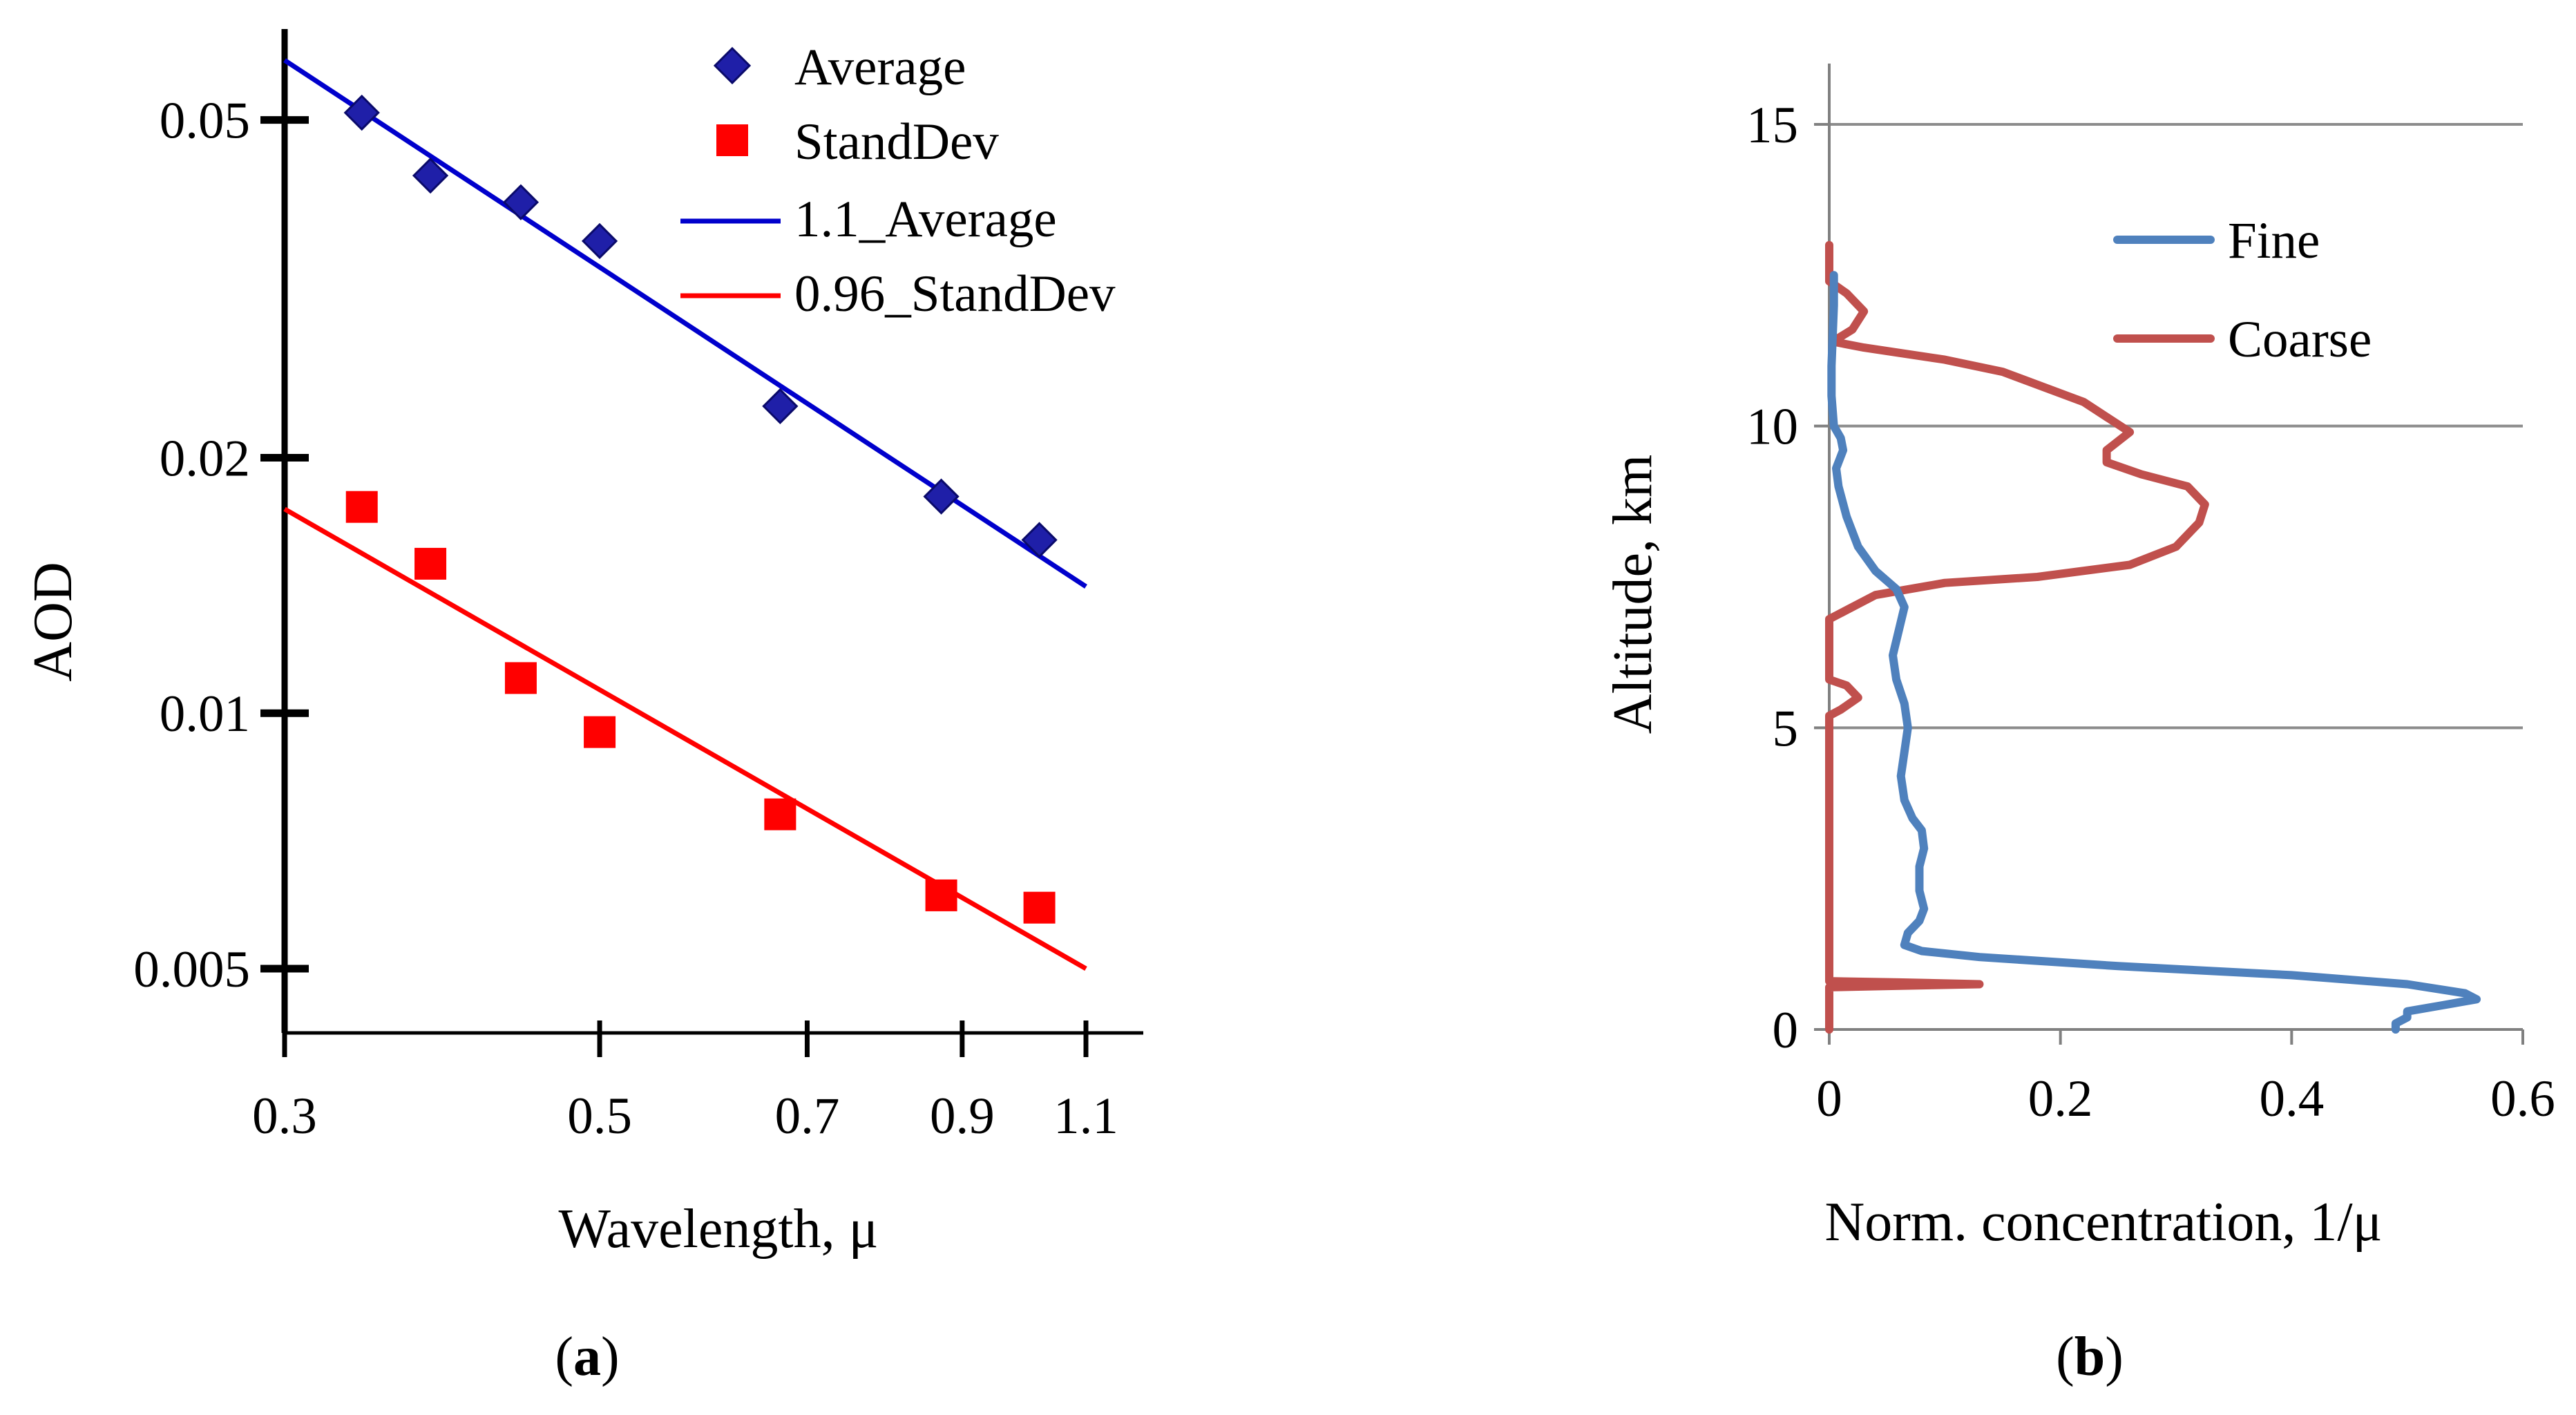 This screenshot has height=1415, width=2576. What do you see at coordinates (205, 714) in the screenshot?
I see `a-y-tick-label: 0.01` at bounding box center [205, 714].